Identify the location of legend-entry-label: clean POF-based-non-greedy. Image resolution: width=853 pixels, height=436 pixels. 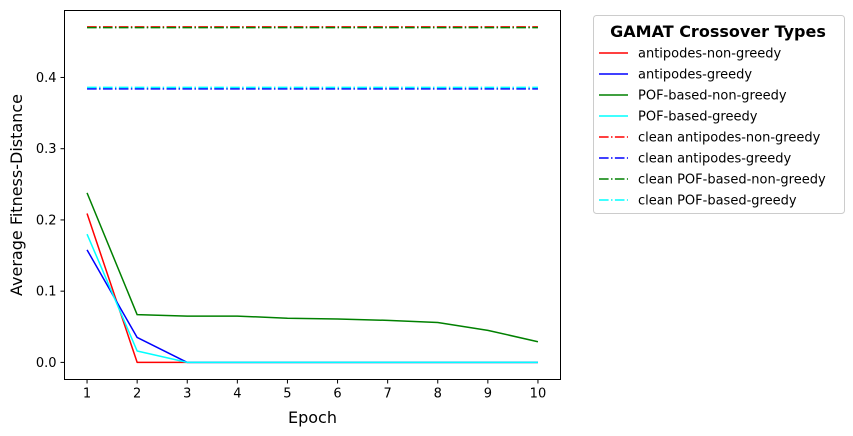
(732, 180).